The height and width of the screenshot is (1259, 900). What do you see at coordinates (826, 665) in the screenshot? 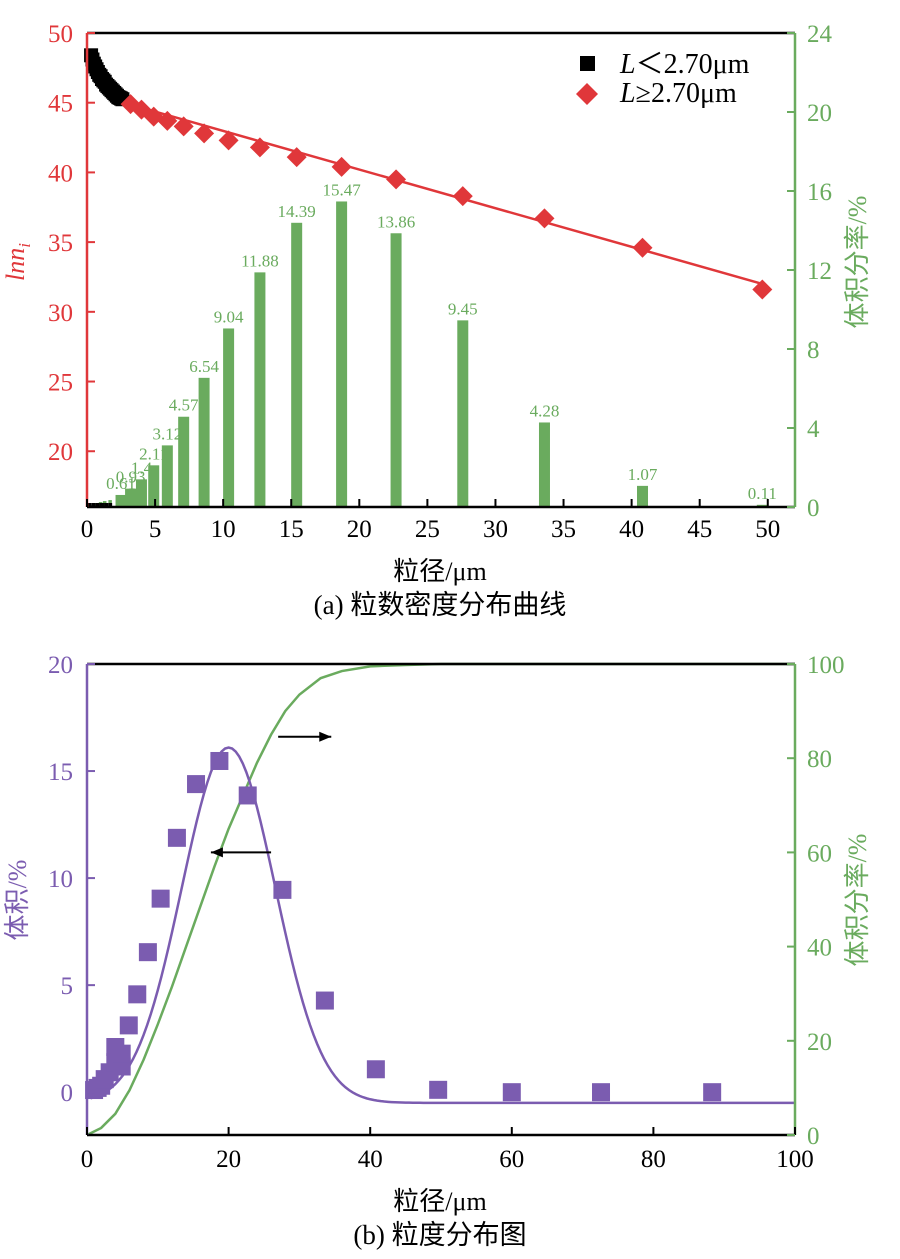
I see `y-right-tick-label: 100` at bounding box center [826, 665].